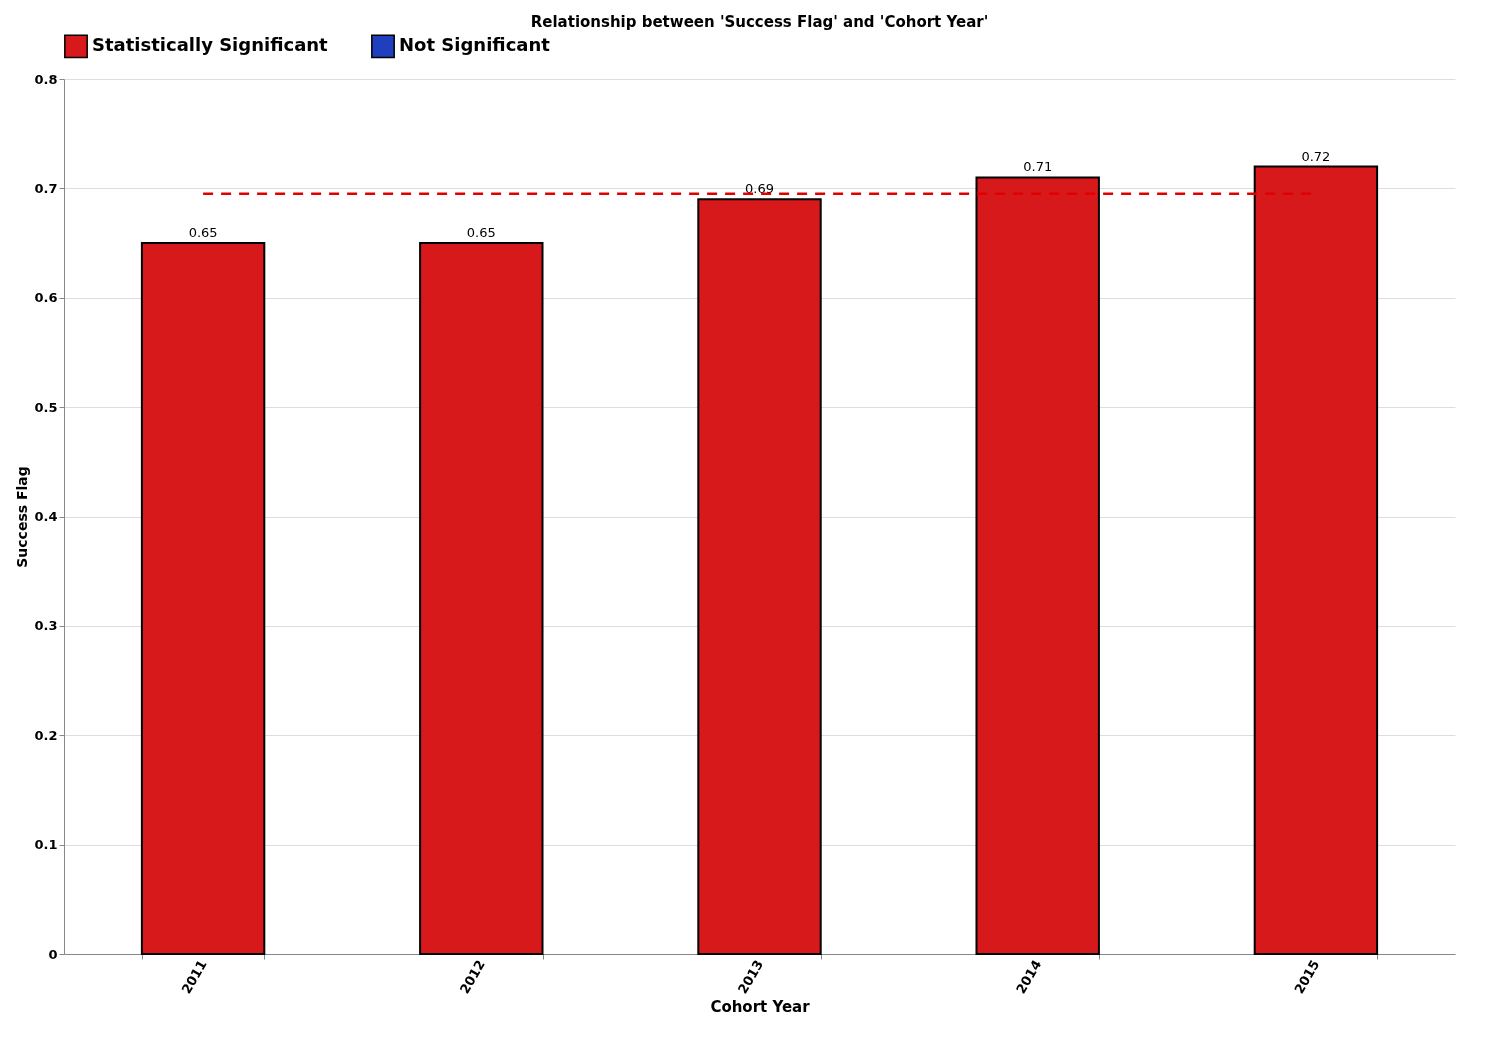  What do you see at coordinates (1316, 156) in the screenshot?
I see `data-label: 0.72` at bounding box center [1316, 156].